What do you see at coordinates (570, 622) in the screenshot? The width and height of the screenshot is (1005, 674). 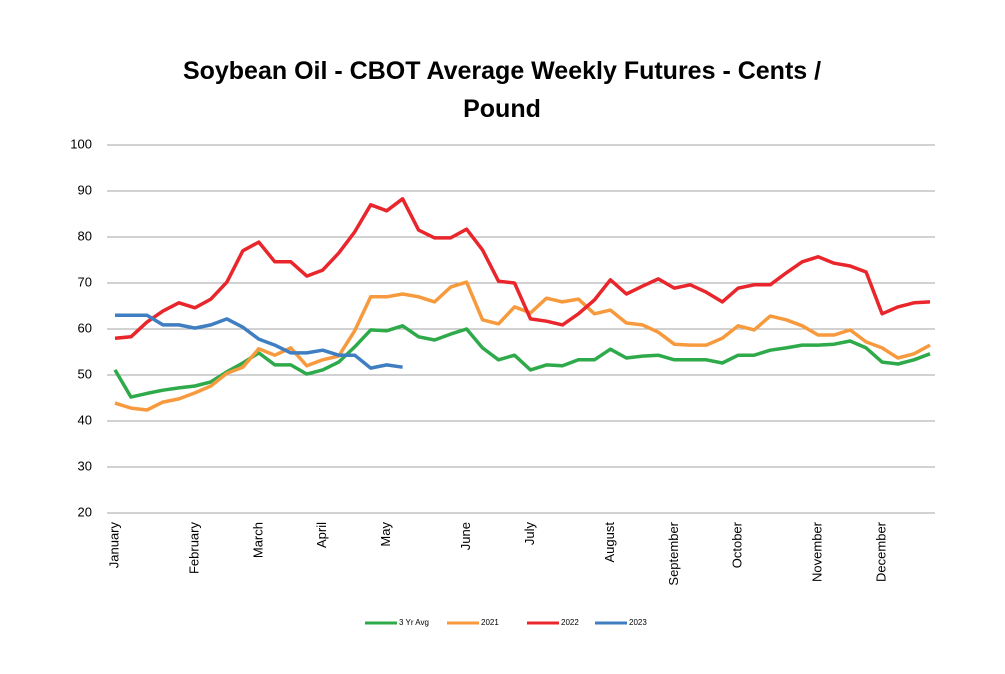 I see `legend-label: 2022` at bounding box center [570, 622].